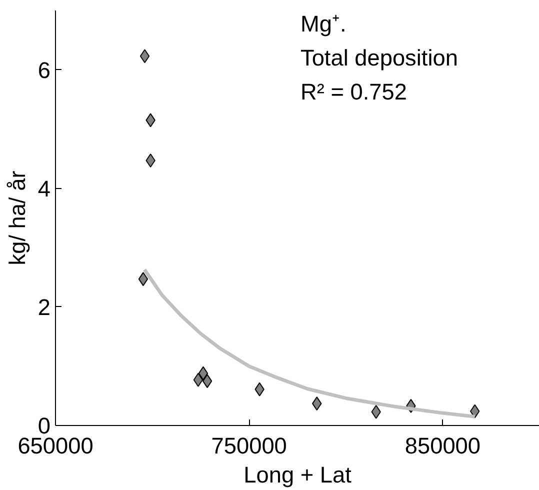 The image size is (539, 490). What do you see at coordinates (323, 23) in the screenshot?
I see `annotation: Mg⁺.` at bounding box center [323, 23].